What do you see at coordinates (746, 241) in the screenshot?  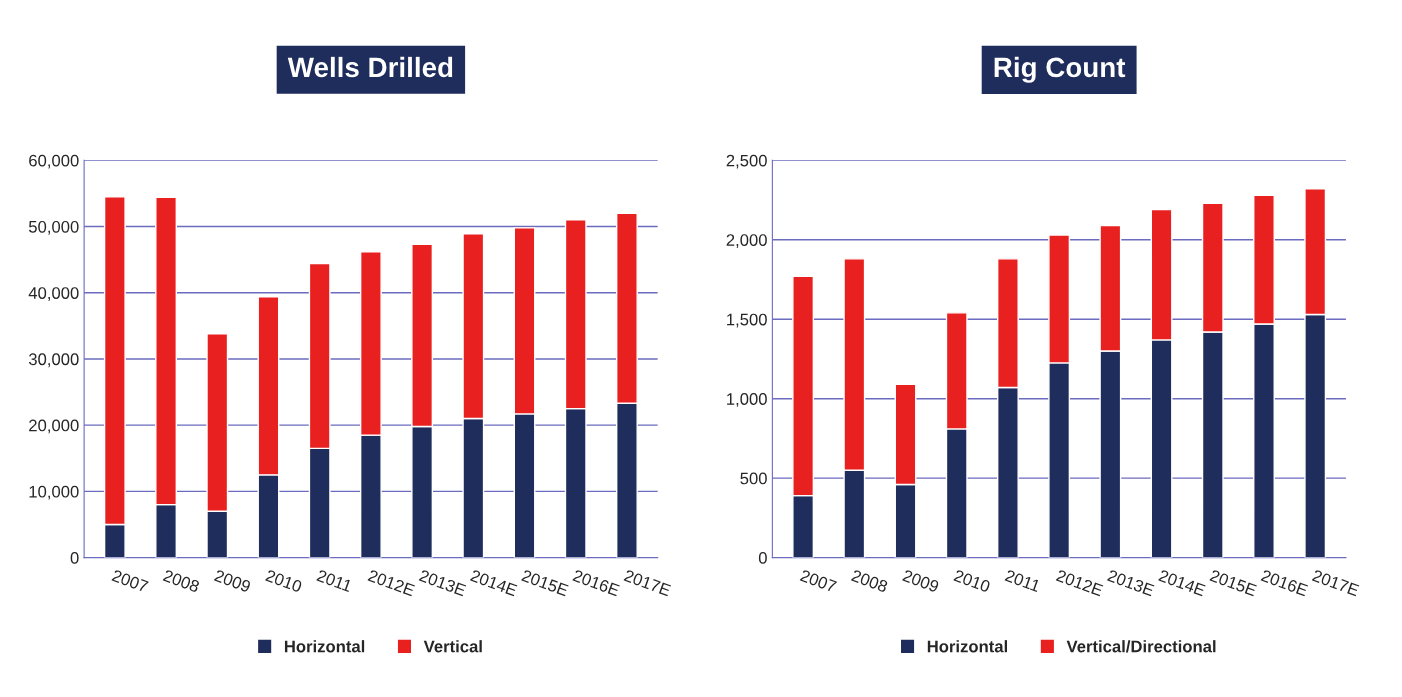 I see `y-tick-label: 2,000` at bounding box center [746, 241].